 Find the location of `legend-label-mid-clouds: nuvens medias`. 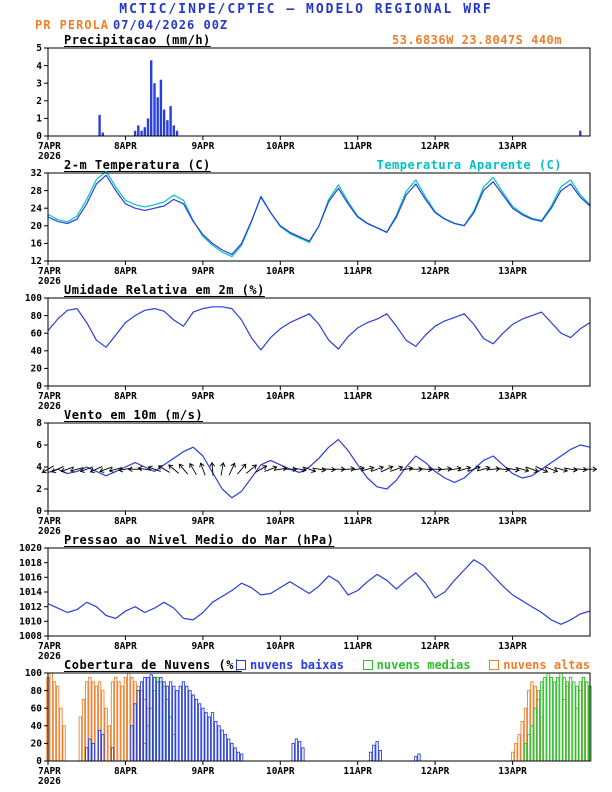

legend-label-mid-clouds: nuvens medias is located at coordinates (423, 665).